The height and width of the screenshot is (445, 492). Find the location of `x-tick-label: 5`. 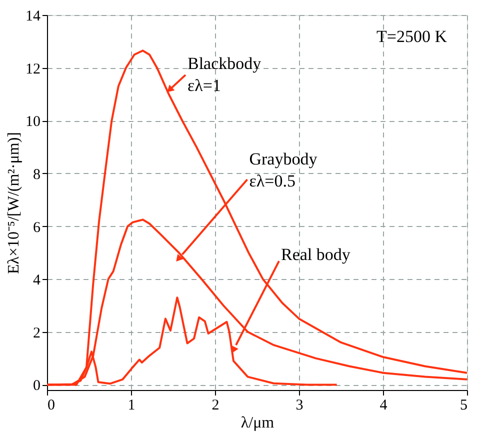

x-tick-label: 5 is located at coordinates (464, 406).